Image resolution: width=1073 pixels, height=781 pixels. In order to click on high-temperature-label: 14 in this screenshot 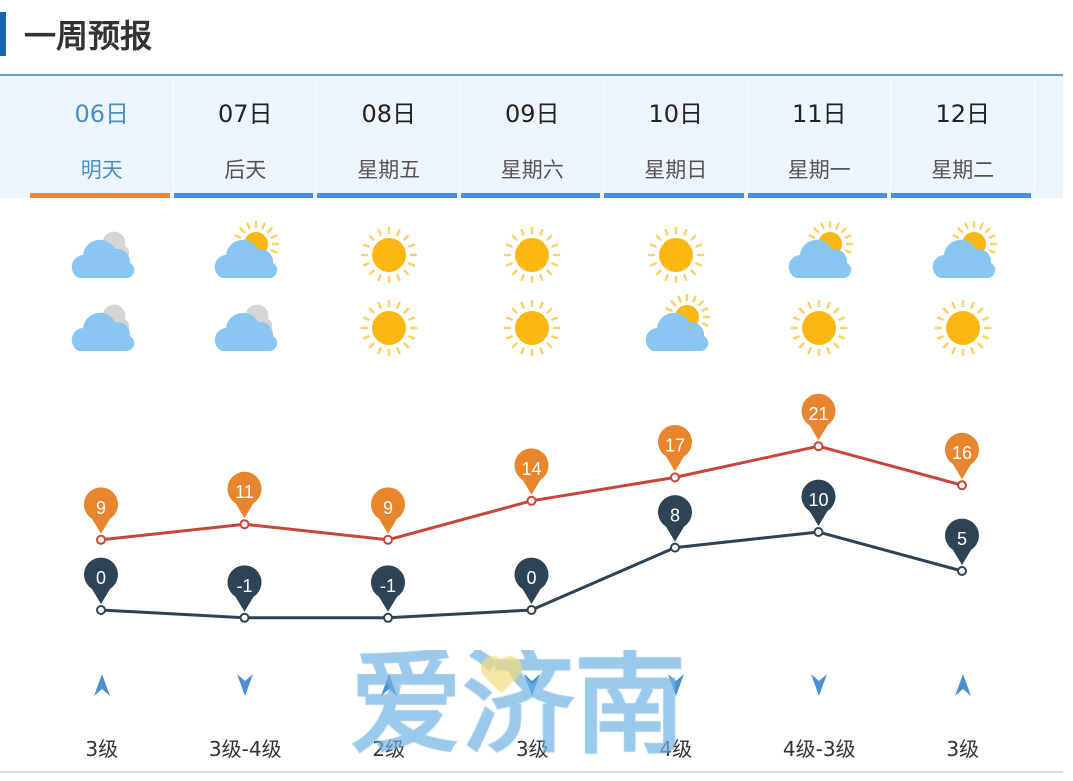, I will do `click(531, 469)`.